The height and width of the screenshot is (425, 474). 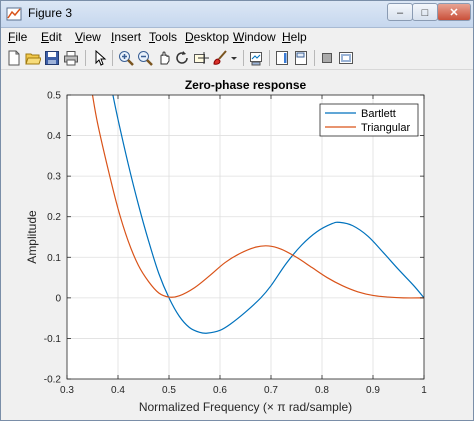 What do you see at coordinates (327, 58) in the screenshot?
I see `hide-plot-tools-icon` at bounding box center [327, 58].